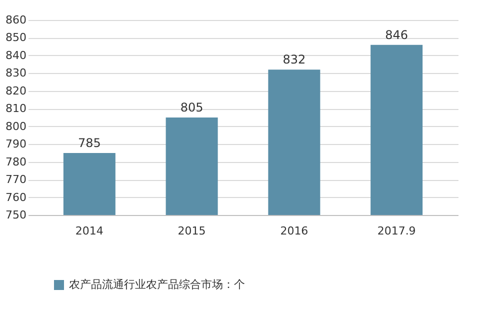 This screenshot has height=326, width=503. I want to click on y-tick-label: 810, so click(16, 109).